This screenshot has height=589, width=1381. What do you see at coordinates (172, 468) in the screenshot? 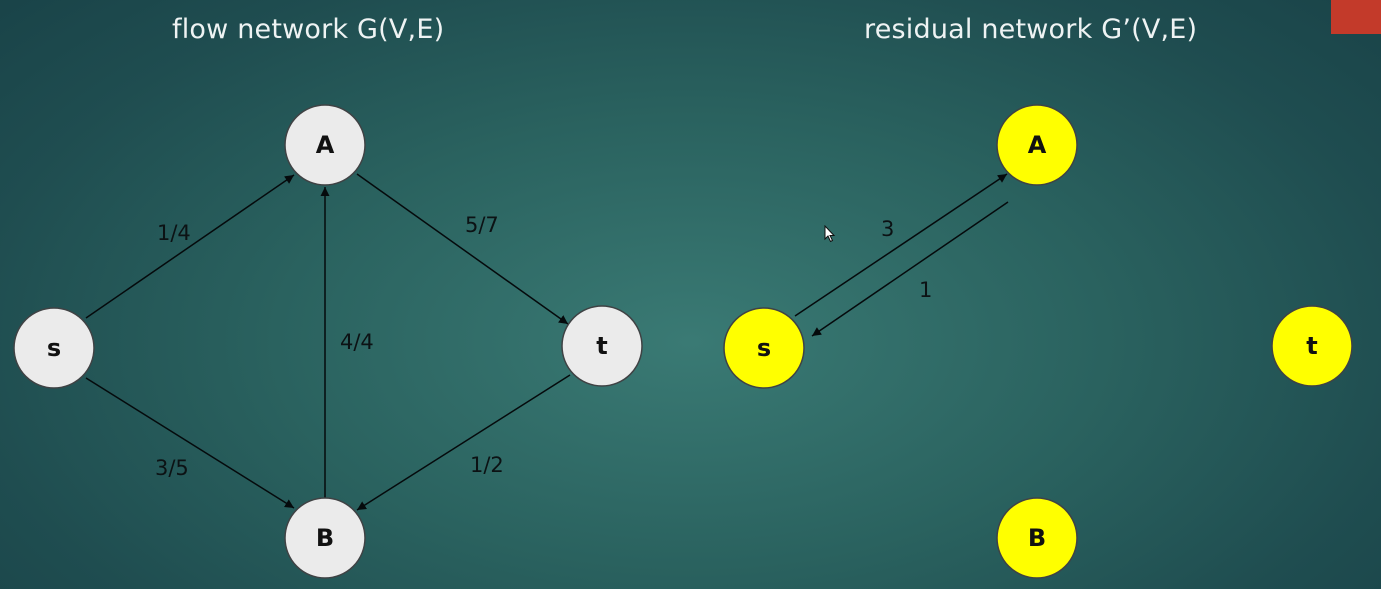
I see `flow-edge-label-s-b: 3/5` at bounding box center [172, 468].